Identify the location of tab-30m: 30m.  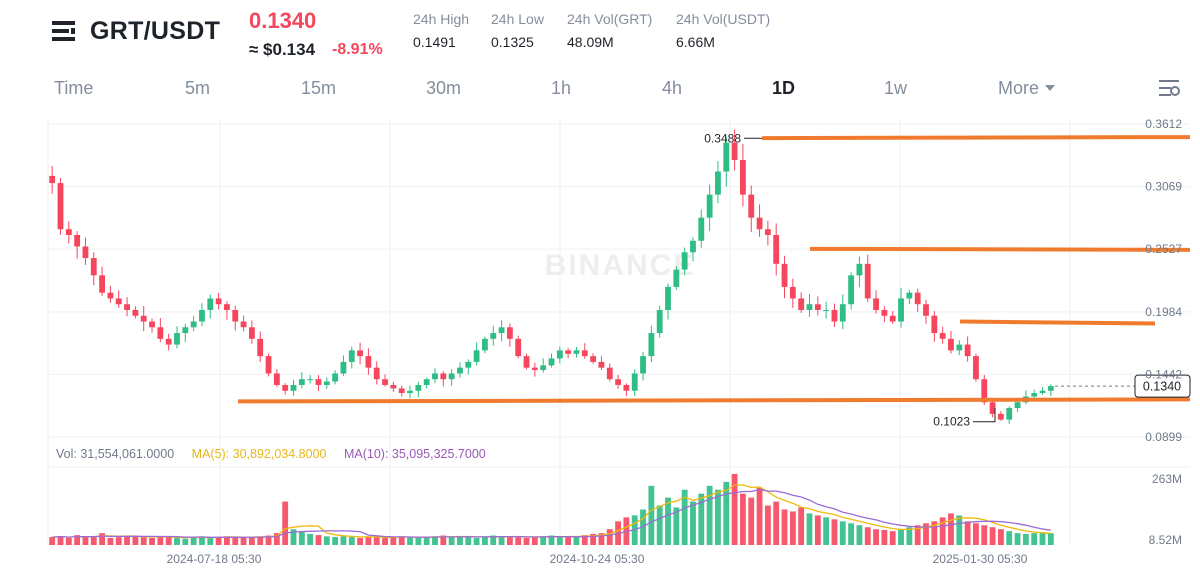
(444, 88).